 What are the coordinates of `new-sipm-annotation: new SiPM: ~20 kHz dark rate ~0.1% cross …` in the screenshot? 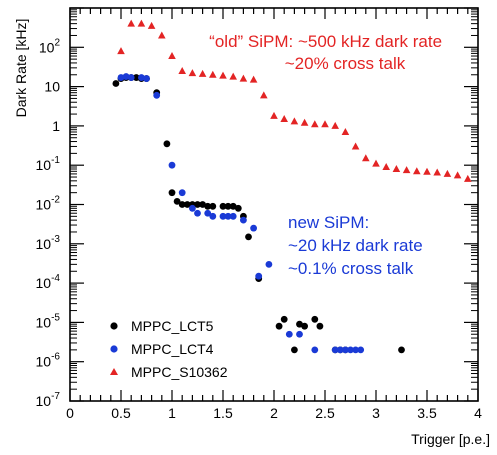 It's located at (357, 245).